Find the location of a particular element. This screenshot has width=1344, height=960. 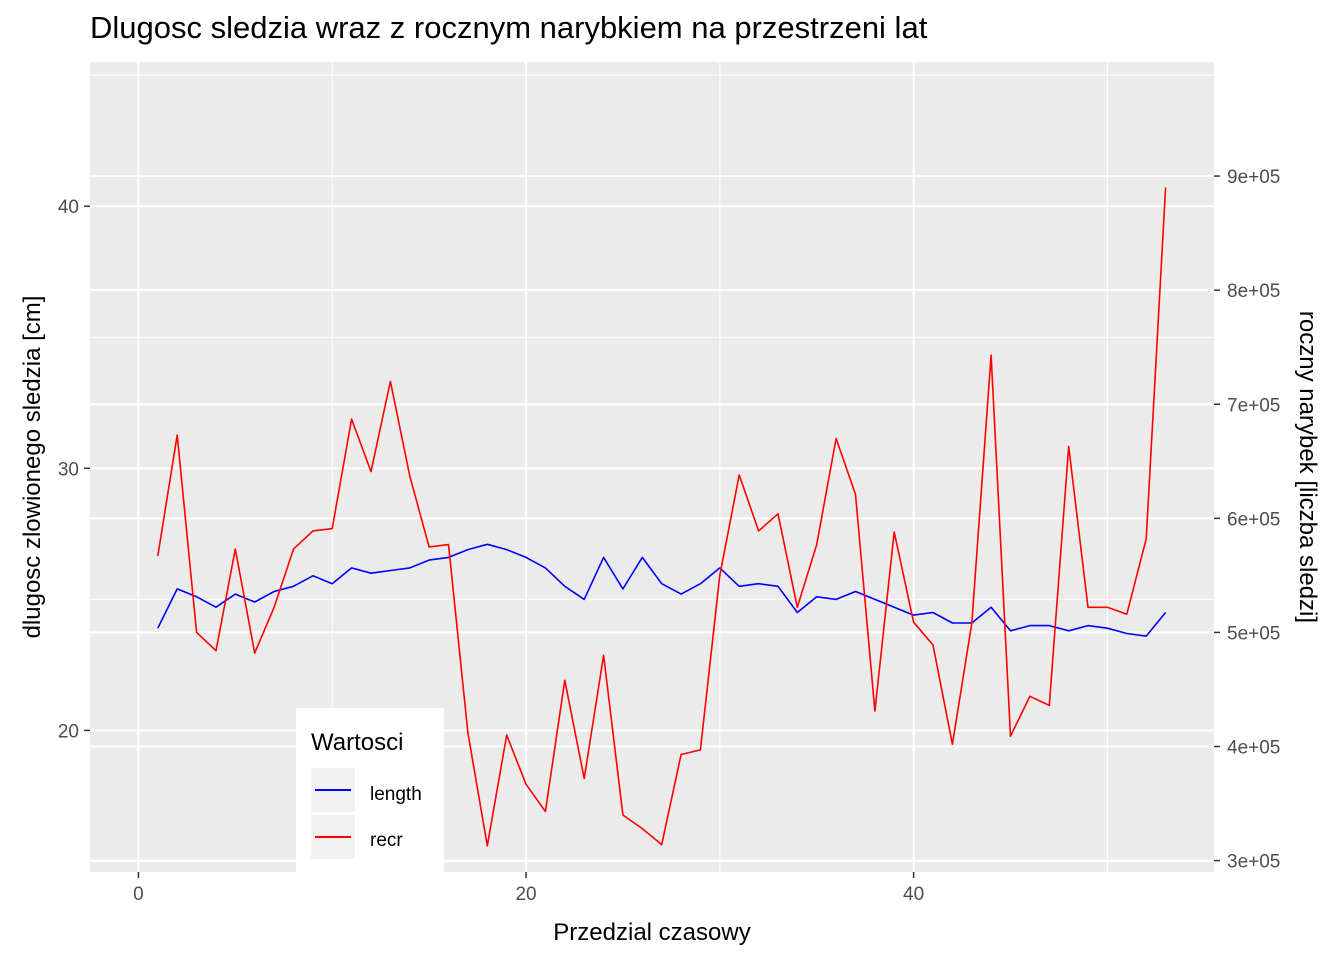

legend: Wartosci length recr is located at coordinates (370, 791).